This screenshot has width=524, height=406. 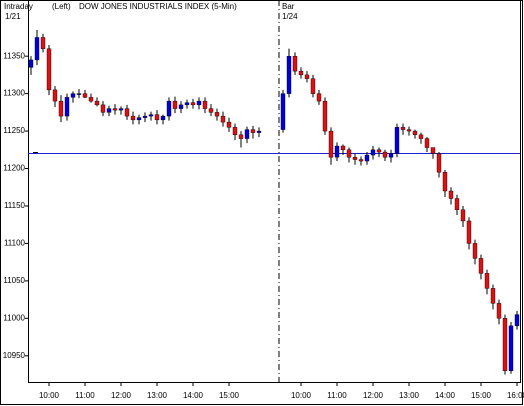 I want to click on y-tick-label: 11150, so click(x=15, y=205).